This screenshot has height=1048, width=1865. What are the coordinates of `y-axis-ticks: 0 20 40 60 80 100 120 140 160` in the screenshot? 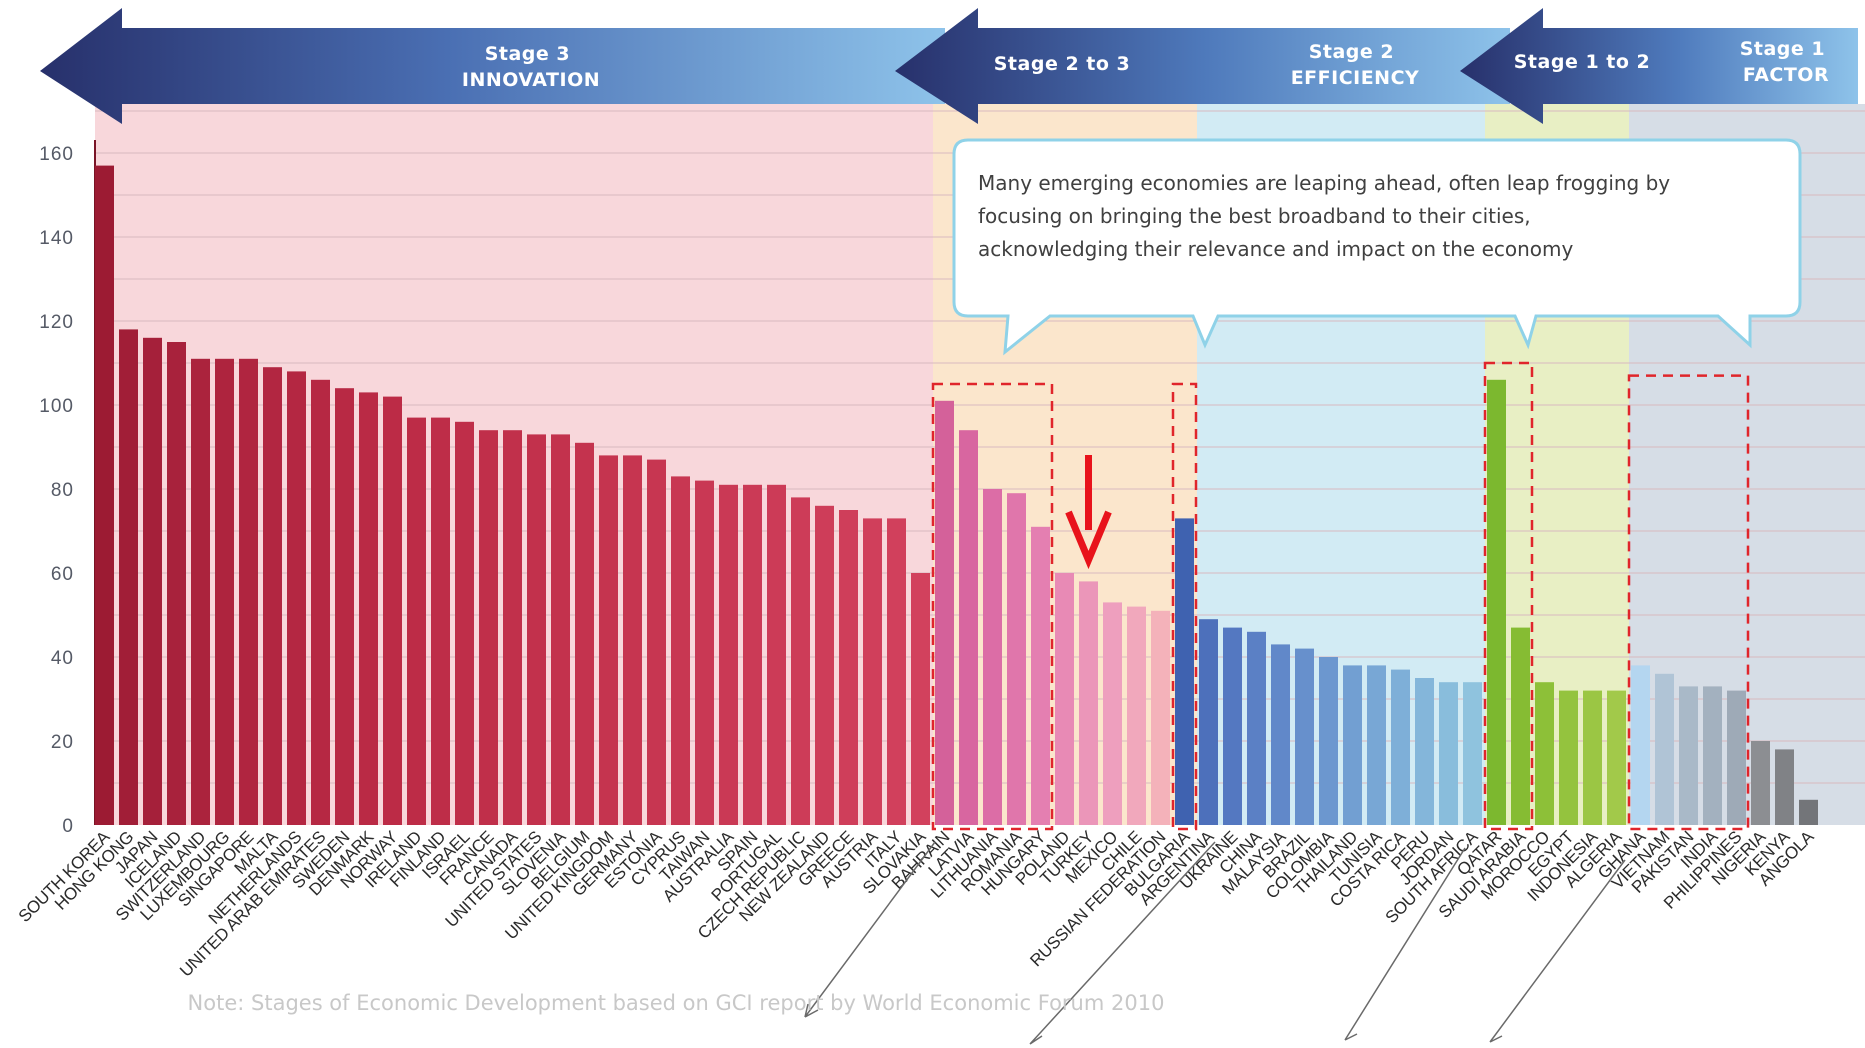 It's located at (56, 490).